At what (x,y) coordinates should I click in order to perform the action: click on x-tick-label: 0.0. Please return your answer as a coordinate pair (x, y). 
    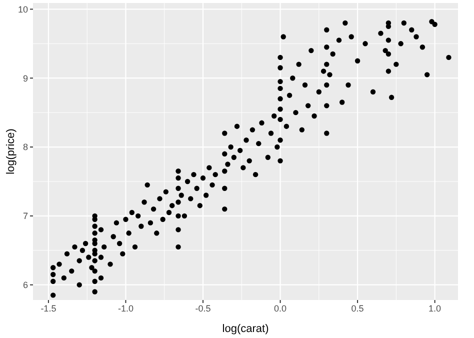
    Looking at the image, I should click on (280, 308).